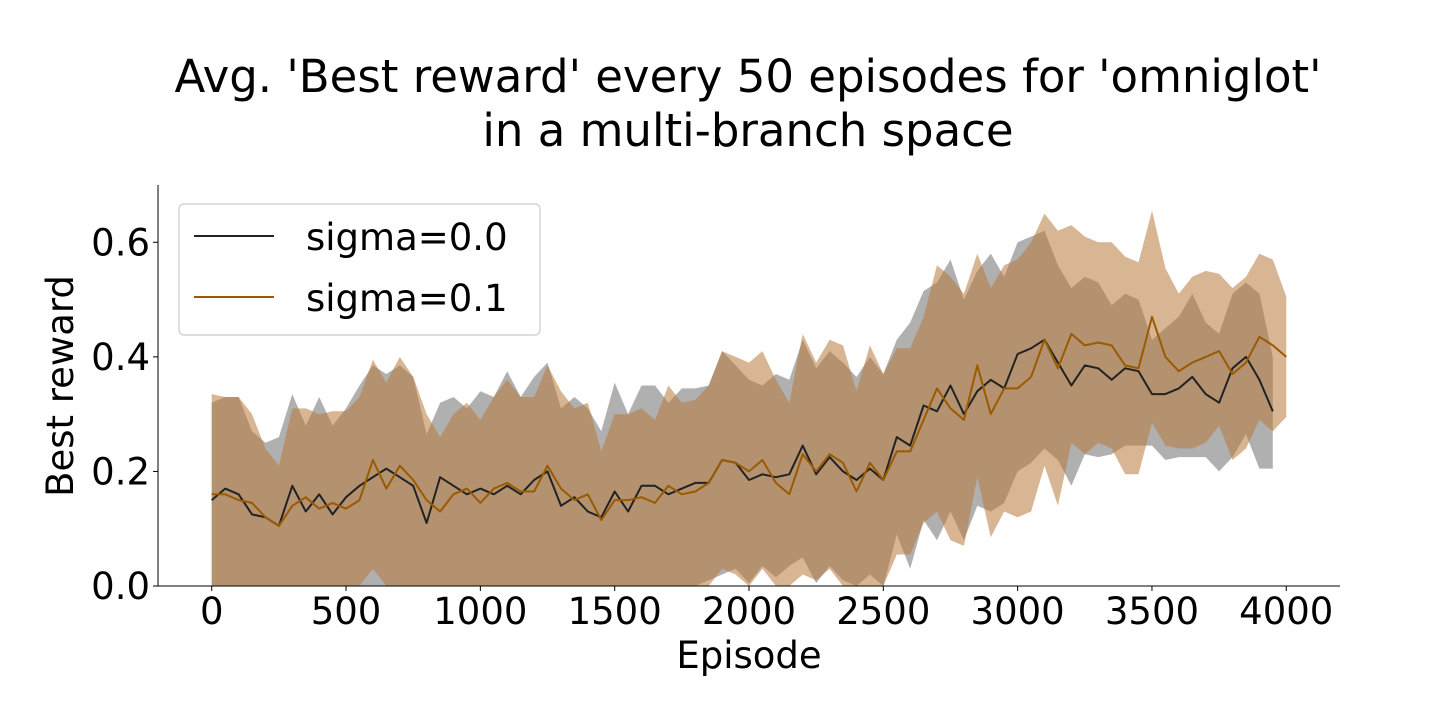 The image size is (1440, 724). Describe the element at coordinates (615, 611) in the screenshot. I see `x-tick-label: 1500` at that location.